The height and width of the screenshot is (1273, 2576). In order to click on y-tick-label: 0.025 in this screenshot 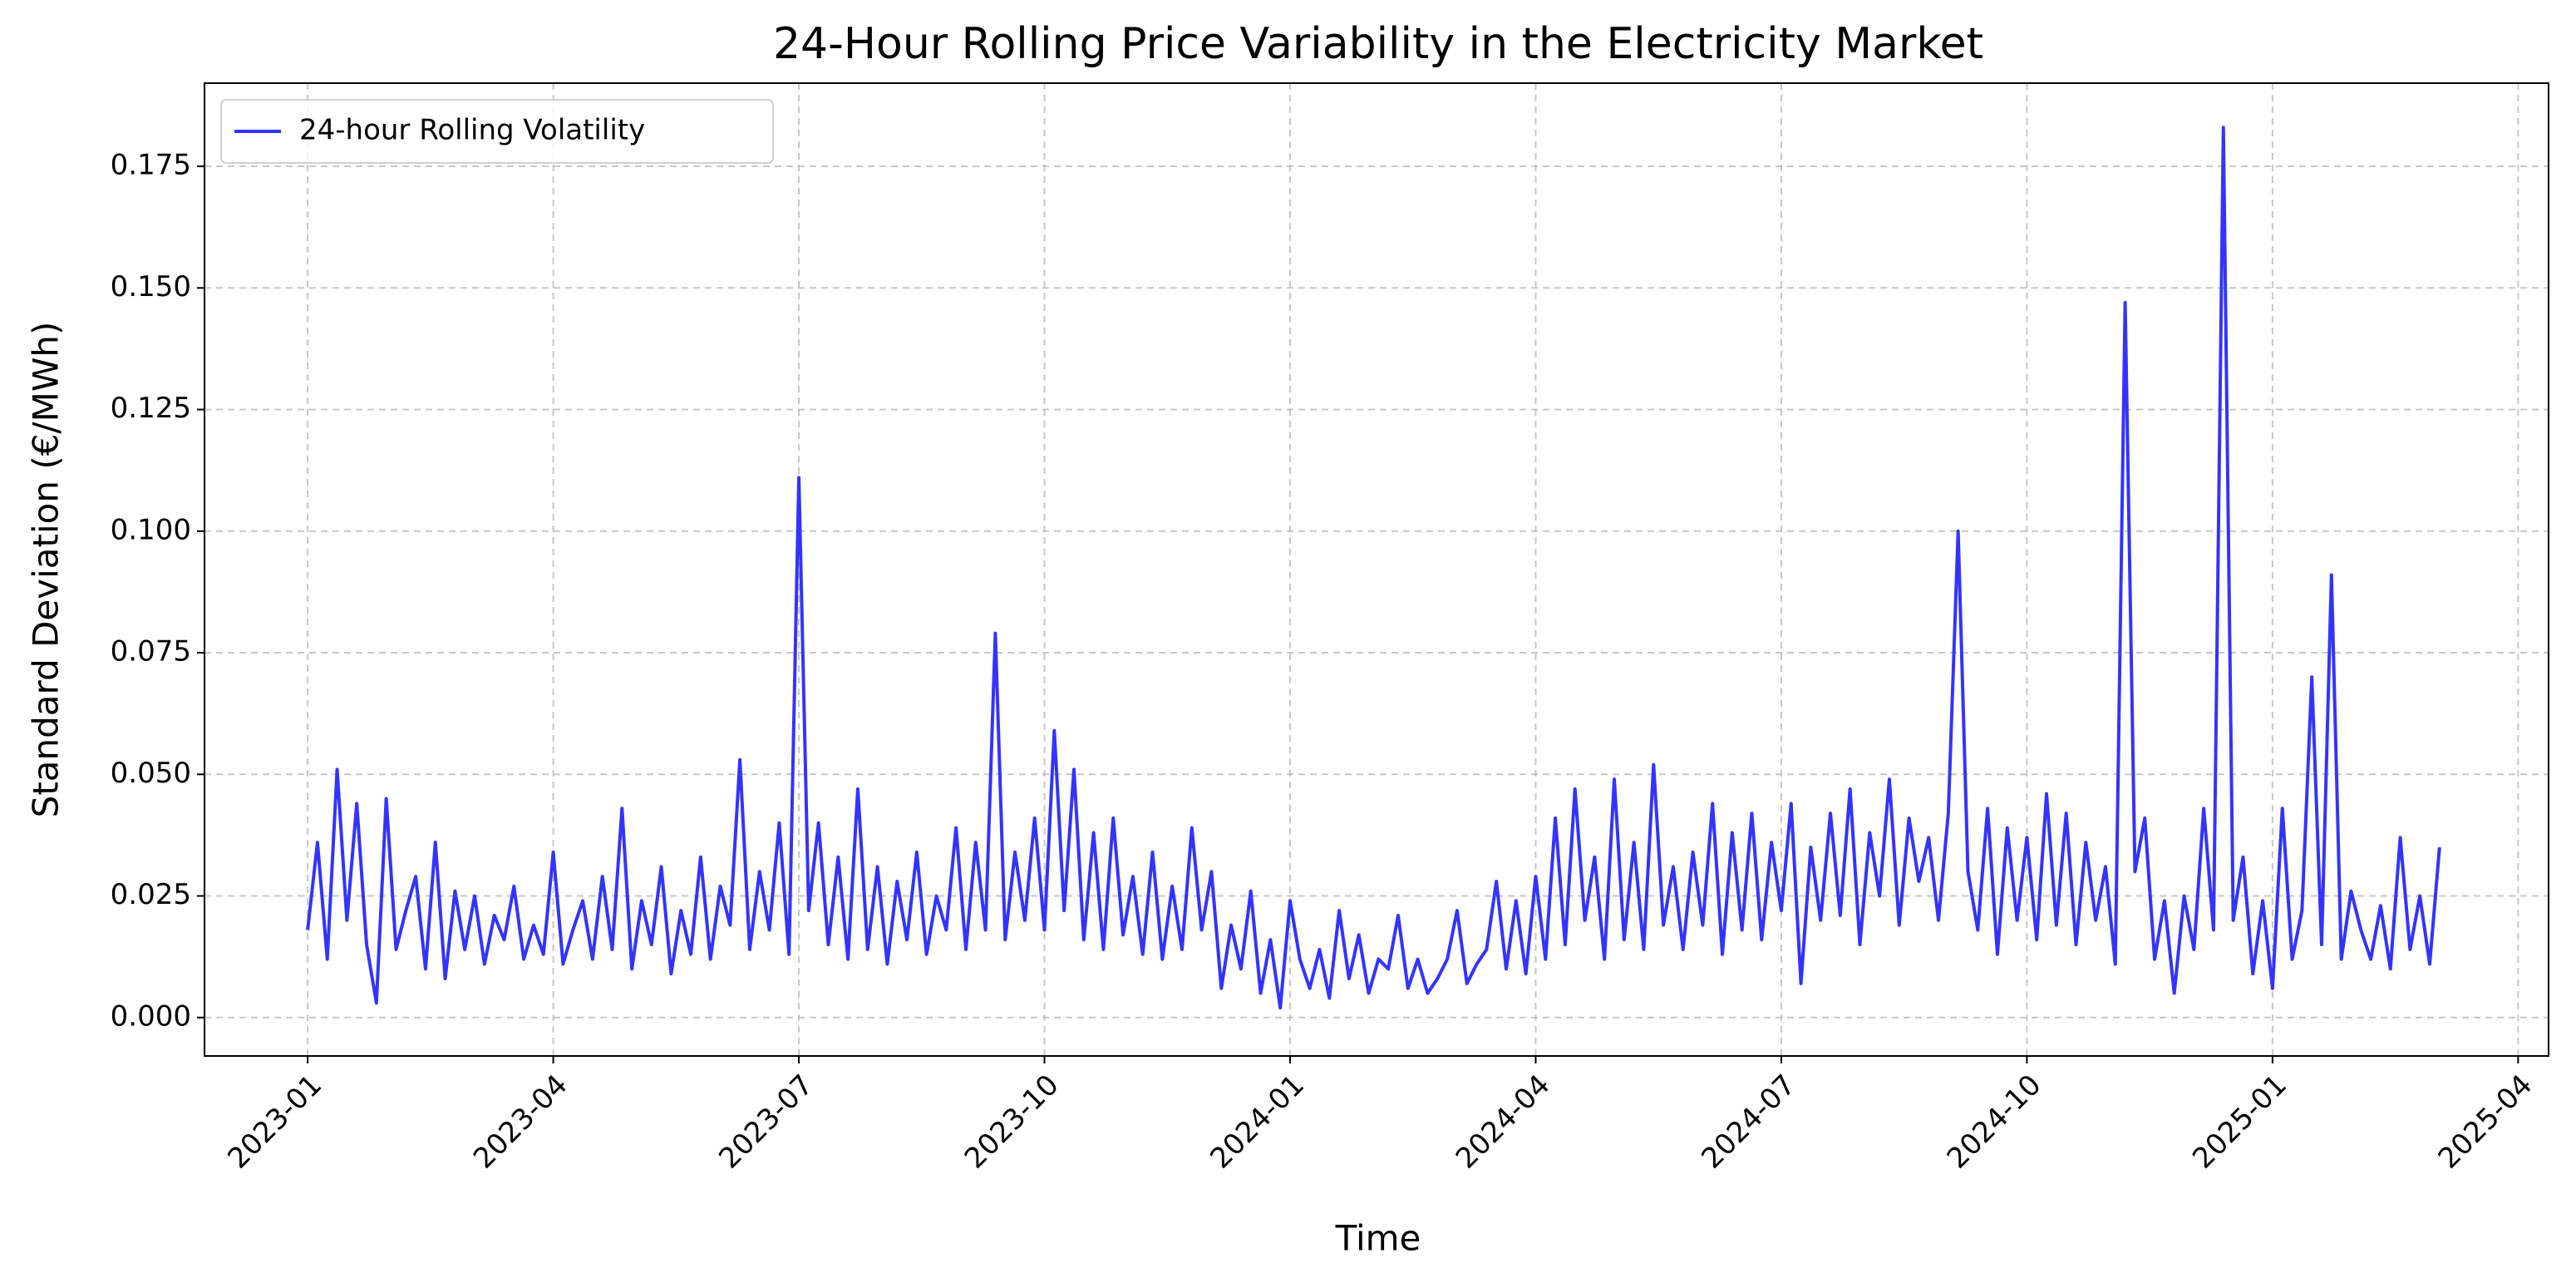, I will do `click(151, 894)`.